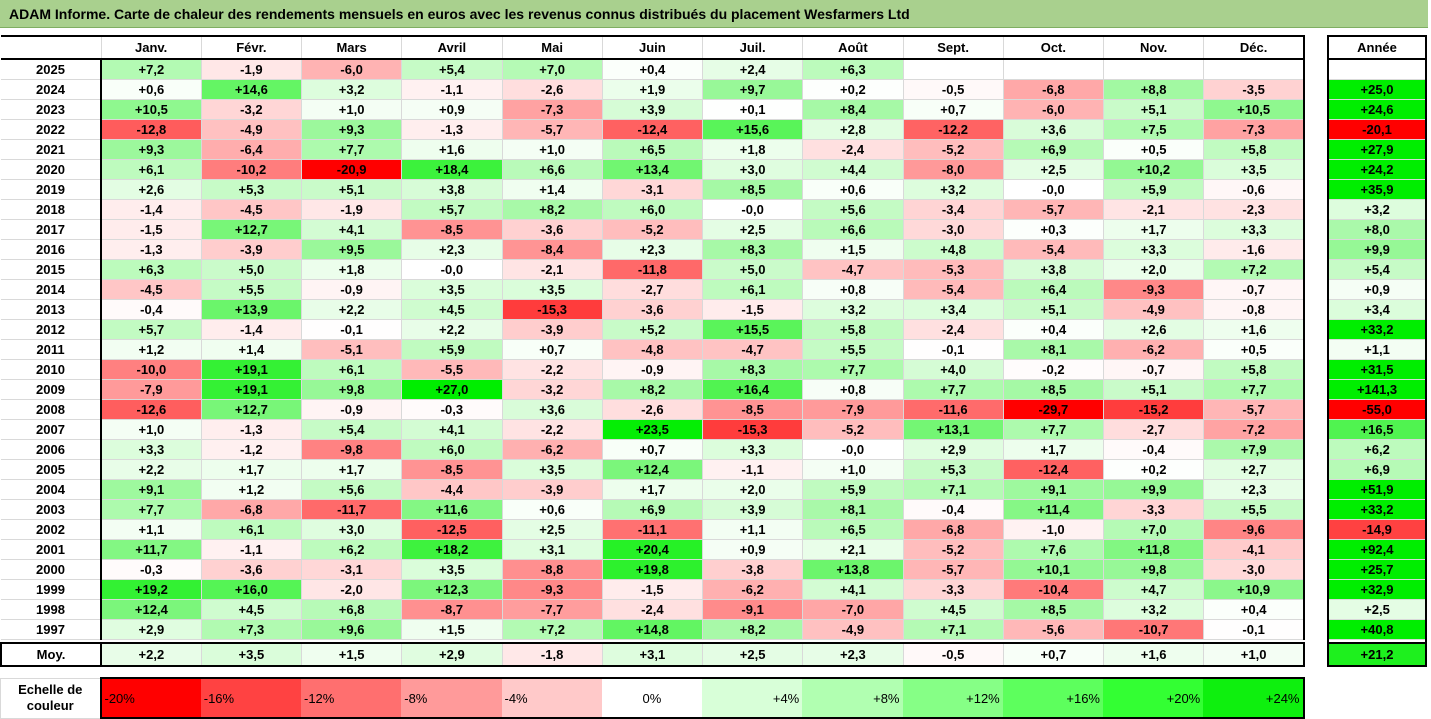 The width and height of the screenshot is (1431, 719). Describe the element at coordinates (1254, 369) in the screenshot. I see `heatmap-cell: +5,8` at that location.